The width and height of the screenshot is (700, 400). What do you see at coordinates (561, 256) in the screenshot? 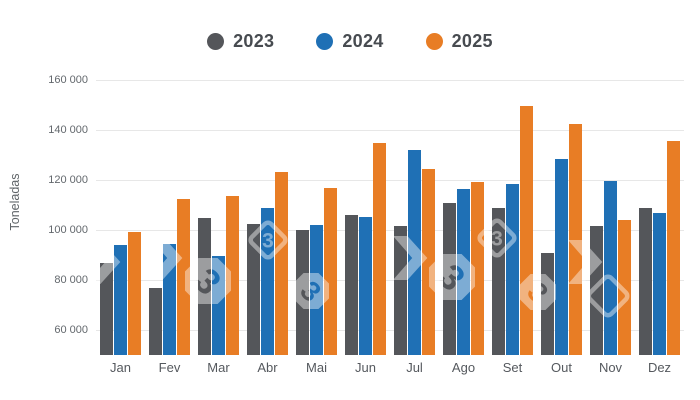
I see `bar-2024-out` at bounding box center [561, 256].